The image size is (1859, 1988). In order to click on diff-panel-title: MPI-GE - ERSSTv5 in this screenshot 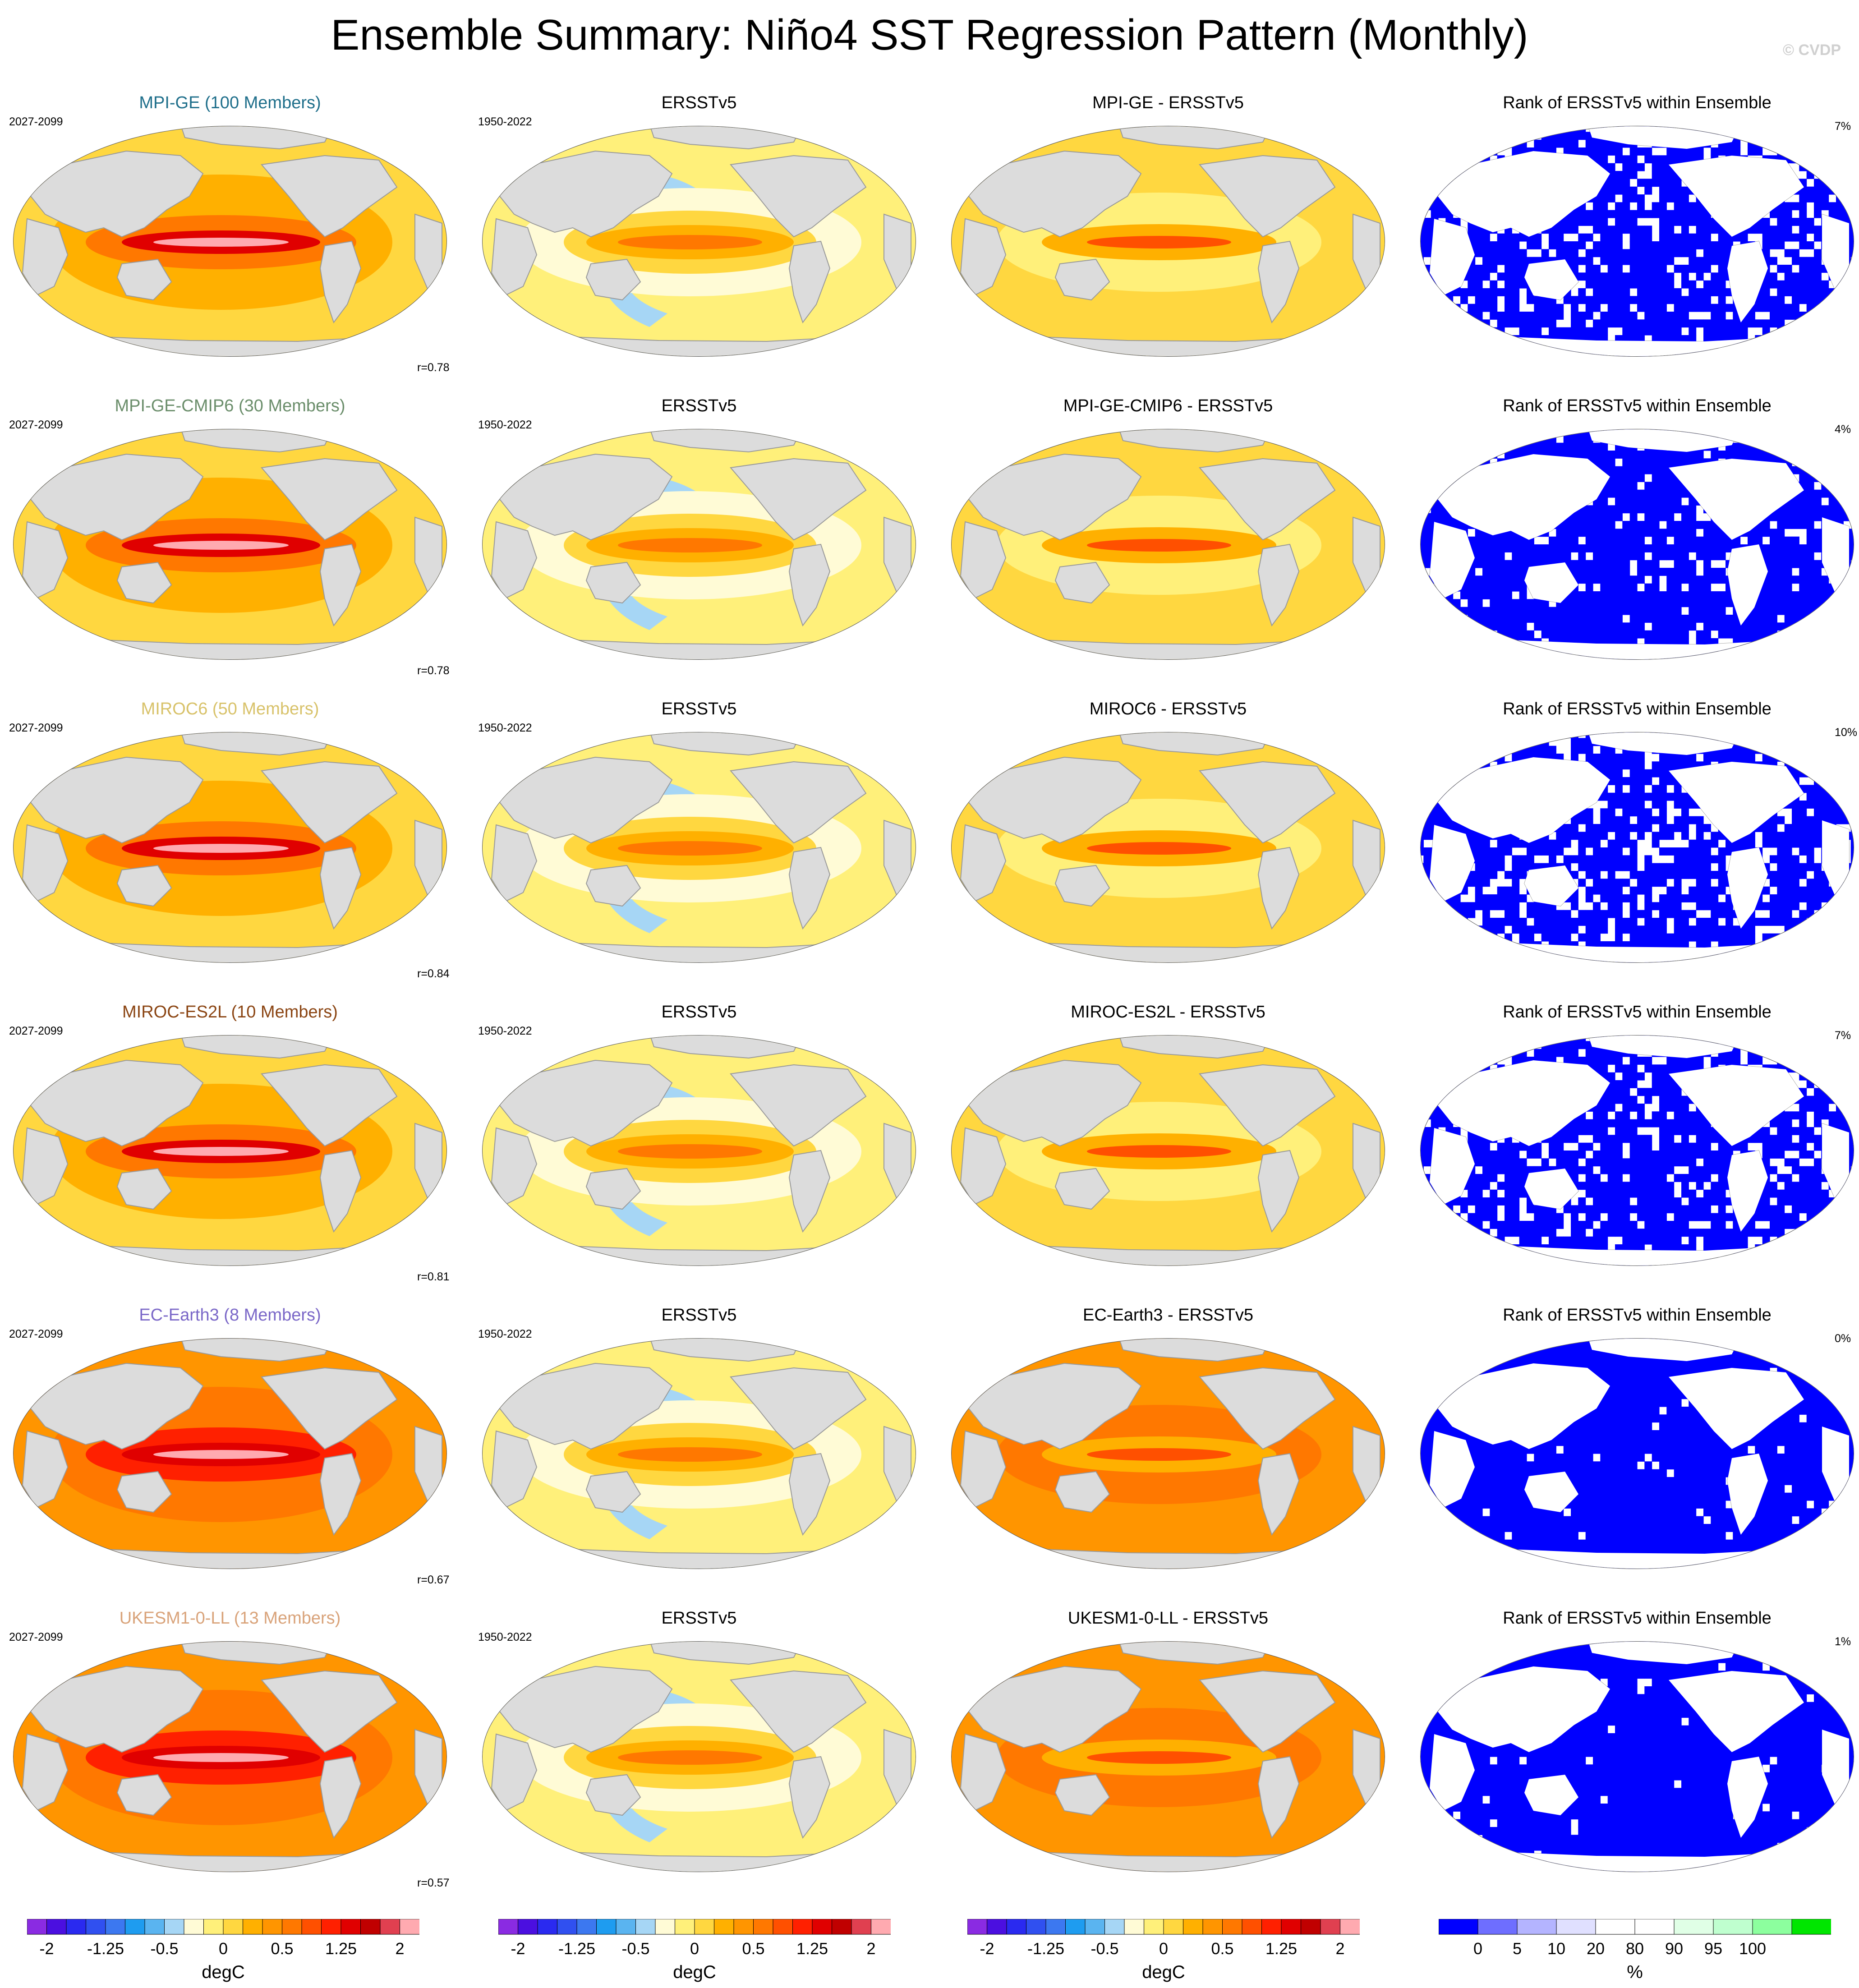, I will do `click(1168, 103)`.